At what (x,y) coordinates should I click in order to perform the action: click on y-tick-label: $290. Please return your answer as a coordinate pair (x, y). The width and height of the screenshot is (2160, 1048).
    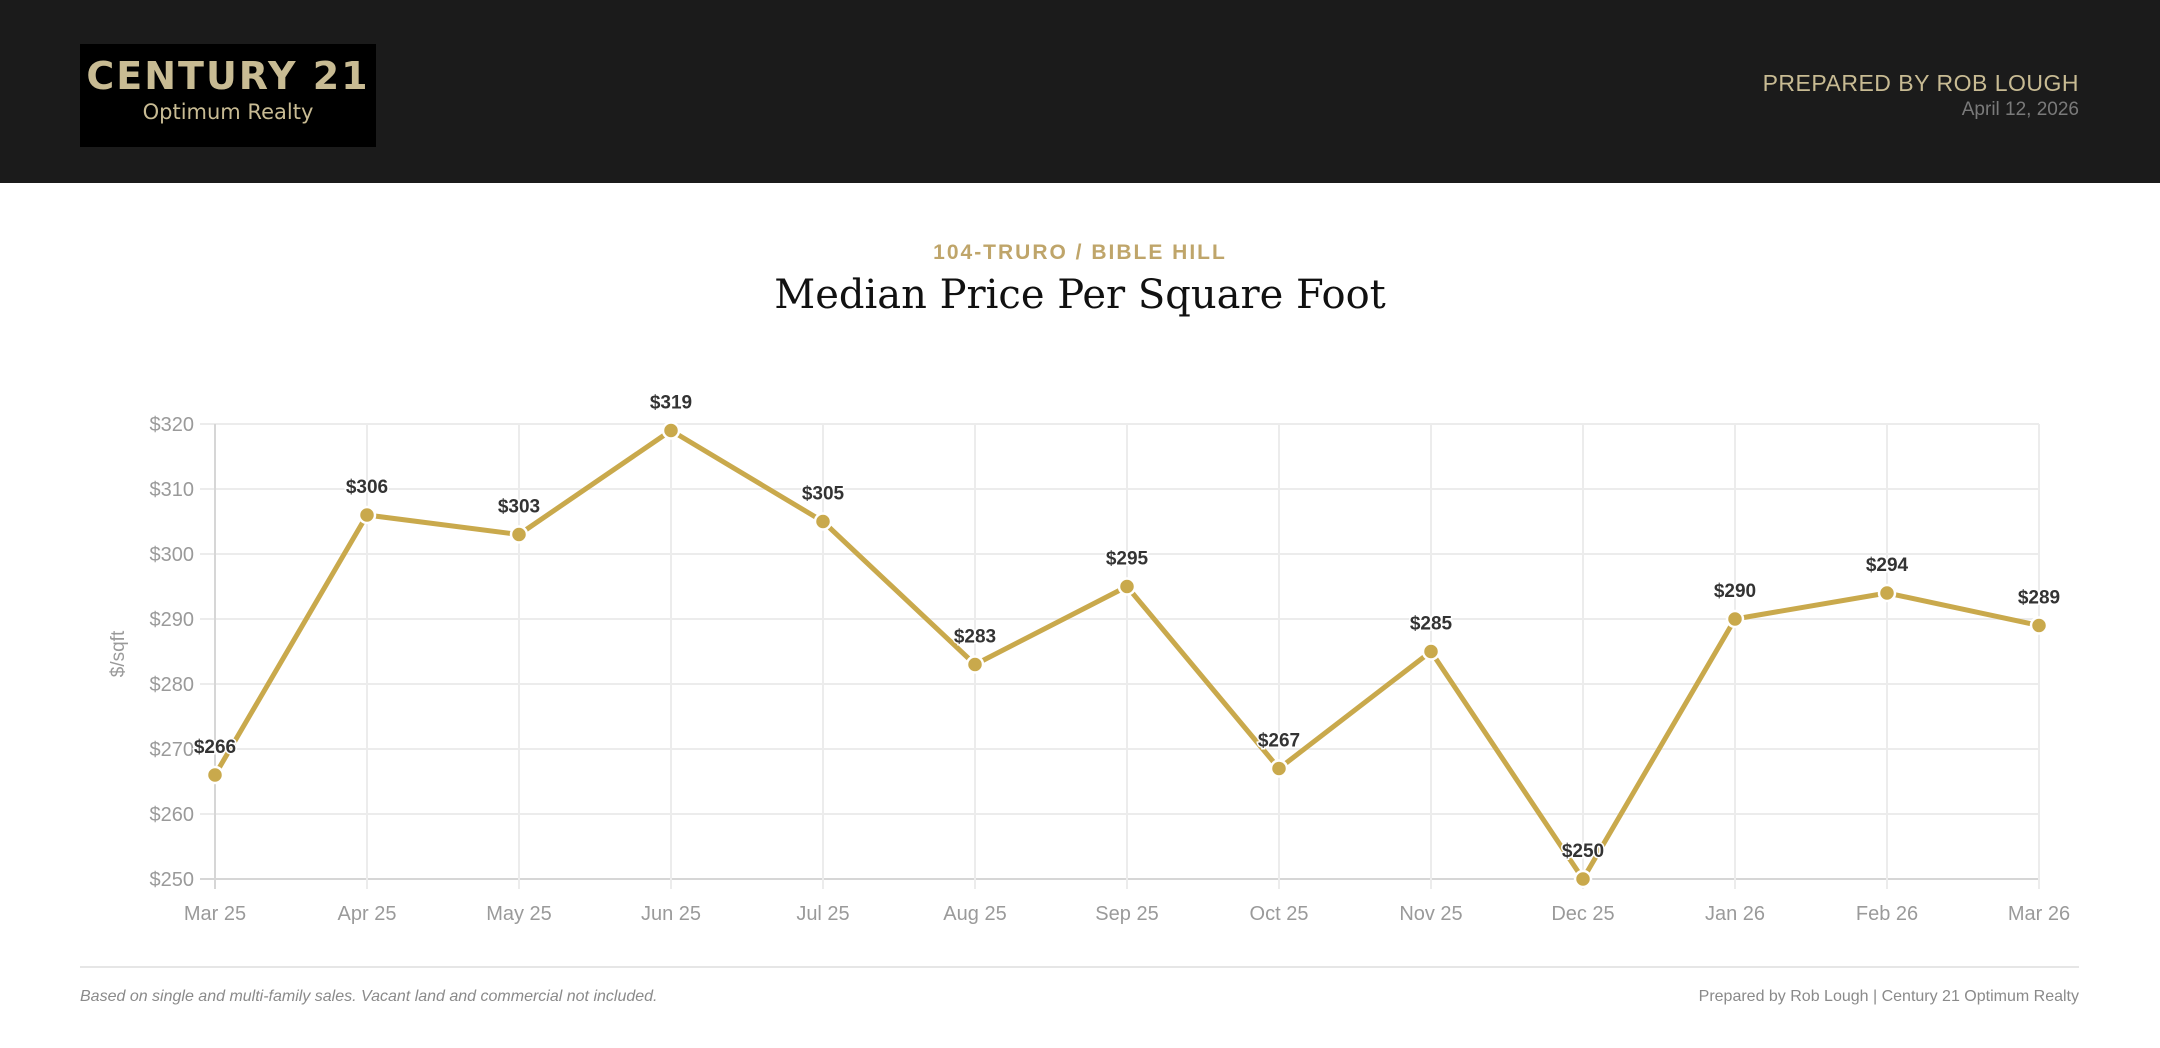
    Looking at the image, I should click on (172, 620).